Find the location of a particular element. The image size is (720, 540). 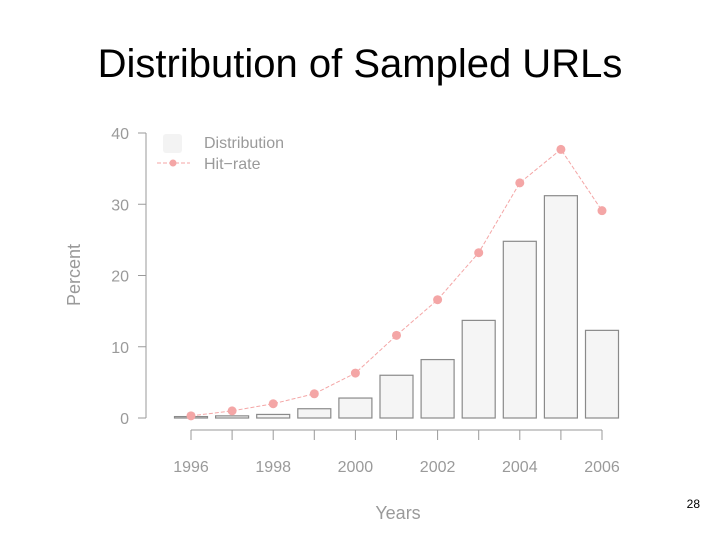

y-tick-label: 40 is located at coordinates (120, 134).